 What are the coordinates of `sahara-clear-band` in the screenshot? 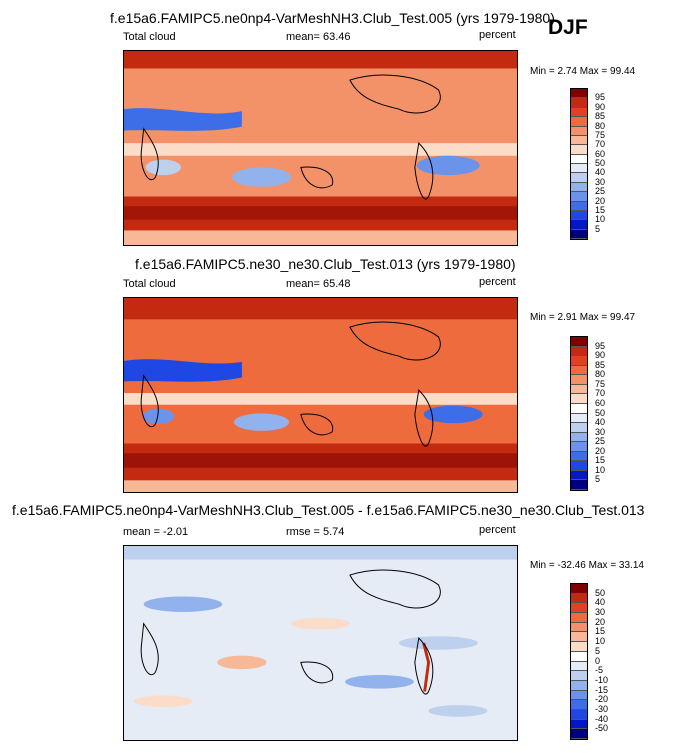 It's located at (183, 119).